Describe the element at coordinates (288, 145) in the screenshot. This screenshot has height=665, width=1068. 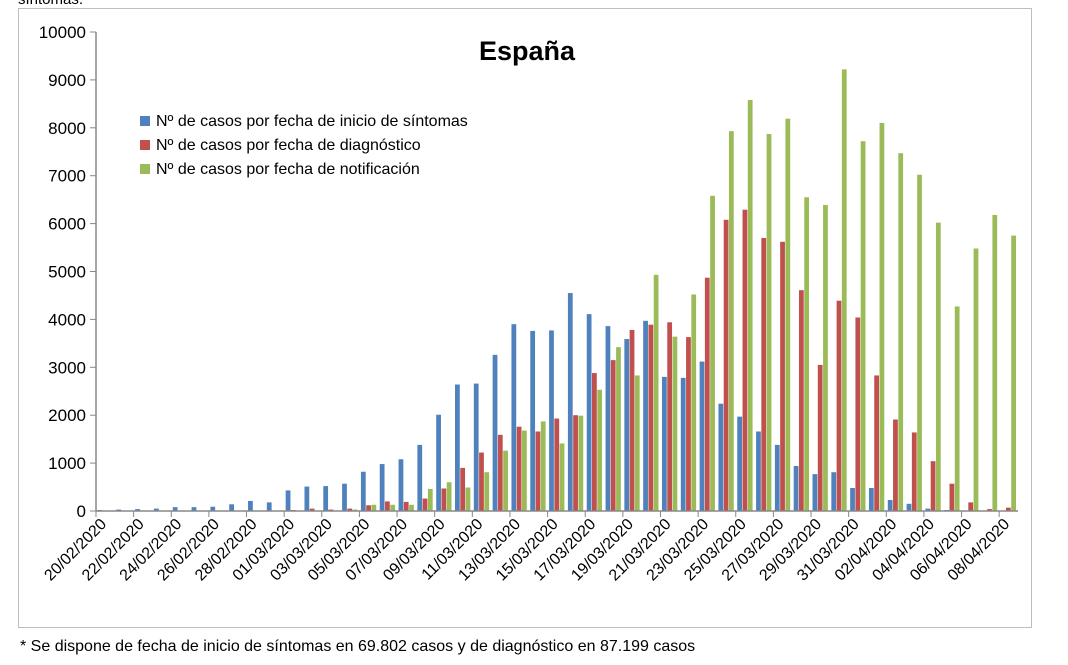
I see `legend-label: Nº de casos por fecha de diagnóstico` at that location.